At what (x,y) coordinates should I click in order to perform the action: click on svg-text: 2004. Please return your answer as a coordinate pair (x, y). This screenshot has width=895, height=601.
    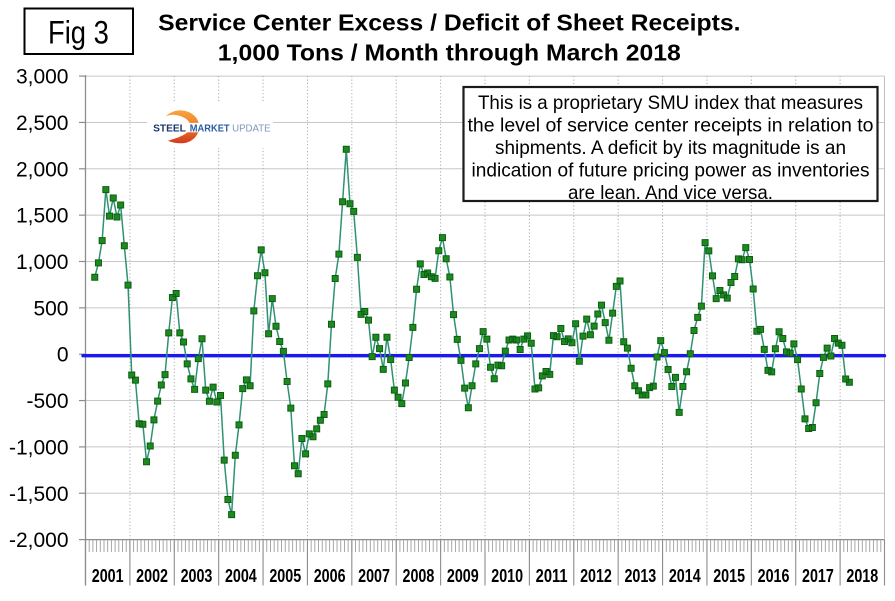
    Looking at the image, I should click on (241, 575).